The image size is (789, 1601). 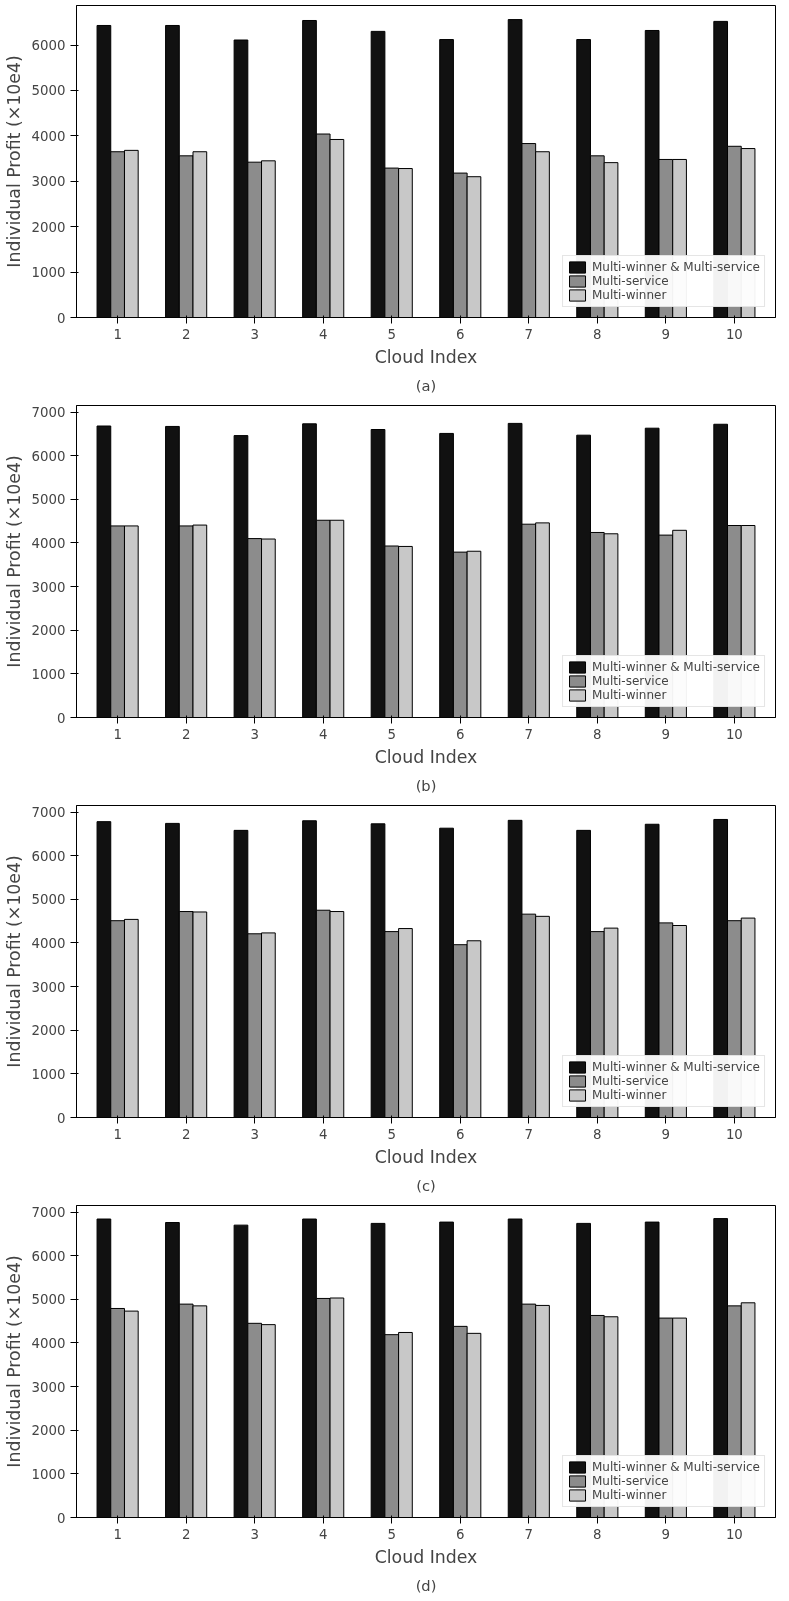 What do you see at coordinates (426, 385) in the screenshot?
I see `text: (a)` at bounding box center [426, 385].